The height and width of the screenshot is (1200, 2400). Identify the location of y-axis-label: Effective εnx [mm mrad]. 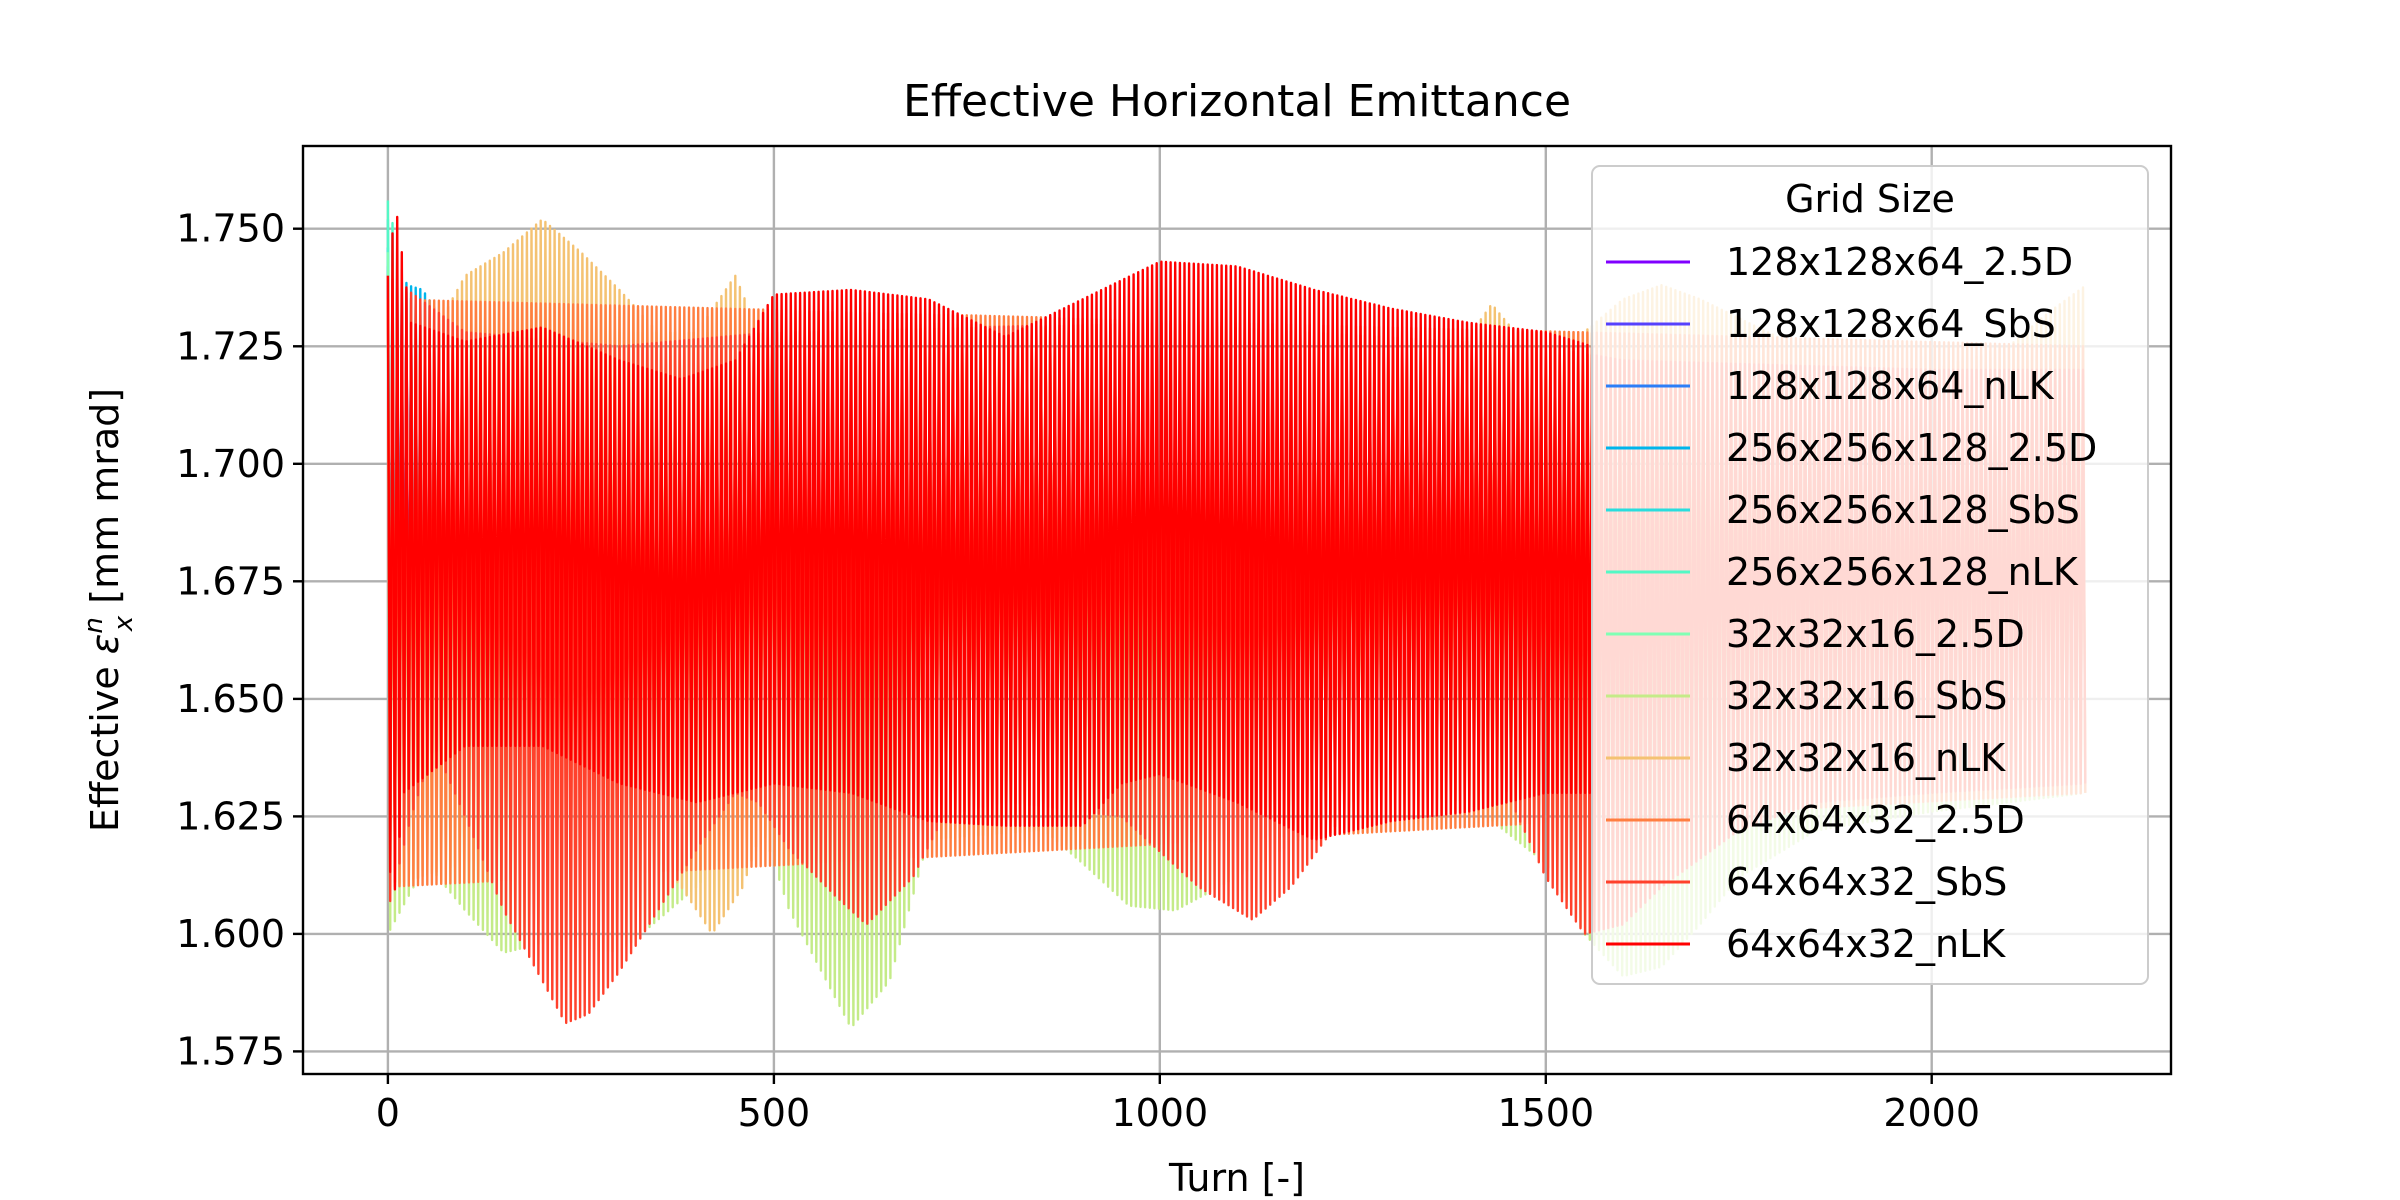
(109, 610).